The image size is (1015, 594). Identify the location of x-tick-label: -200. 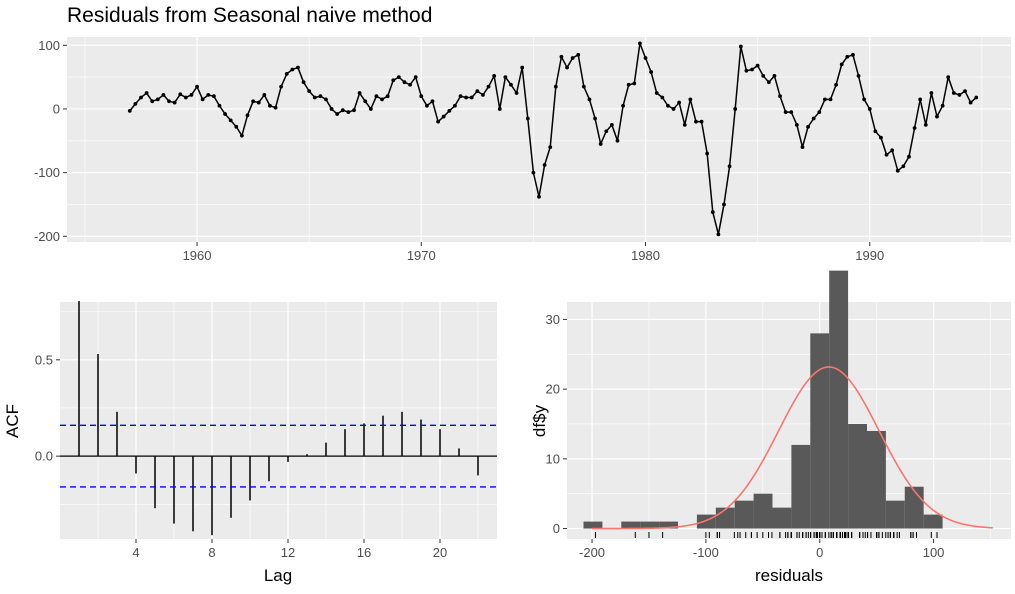
(592, 552).